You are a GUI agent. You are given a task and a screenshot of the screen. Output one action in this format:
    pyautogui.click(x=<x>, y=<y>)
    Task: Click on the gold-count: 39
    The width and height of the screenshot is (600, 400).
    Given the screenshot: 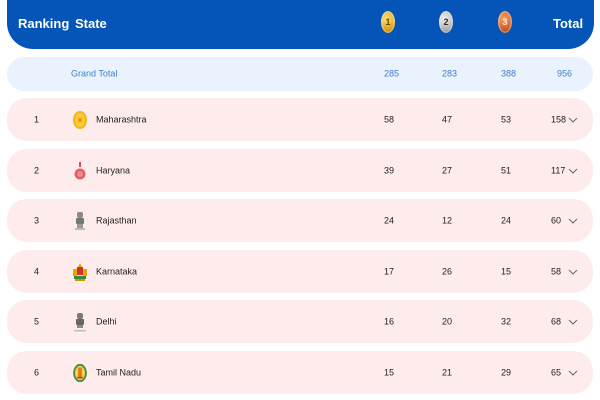 What is the action you would take?
    pyautogui.click(x=389, y=170)
    